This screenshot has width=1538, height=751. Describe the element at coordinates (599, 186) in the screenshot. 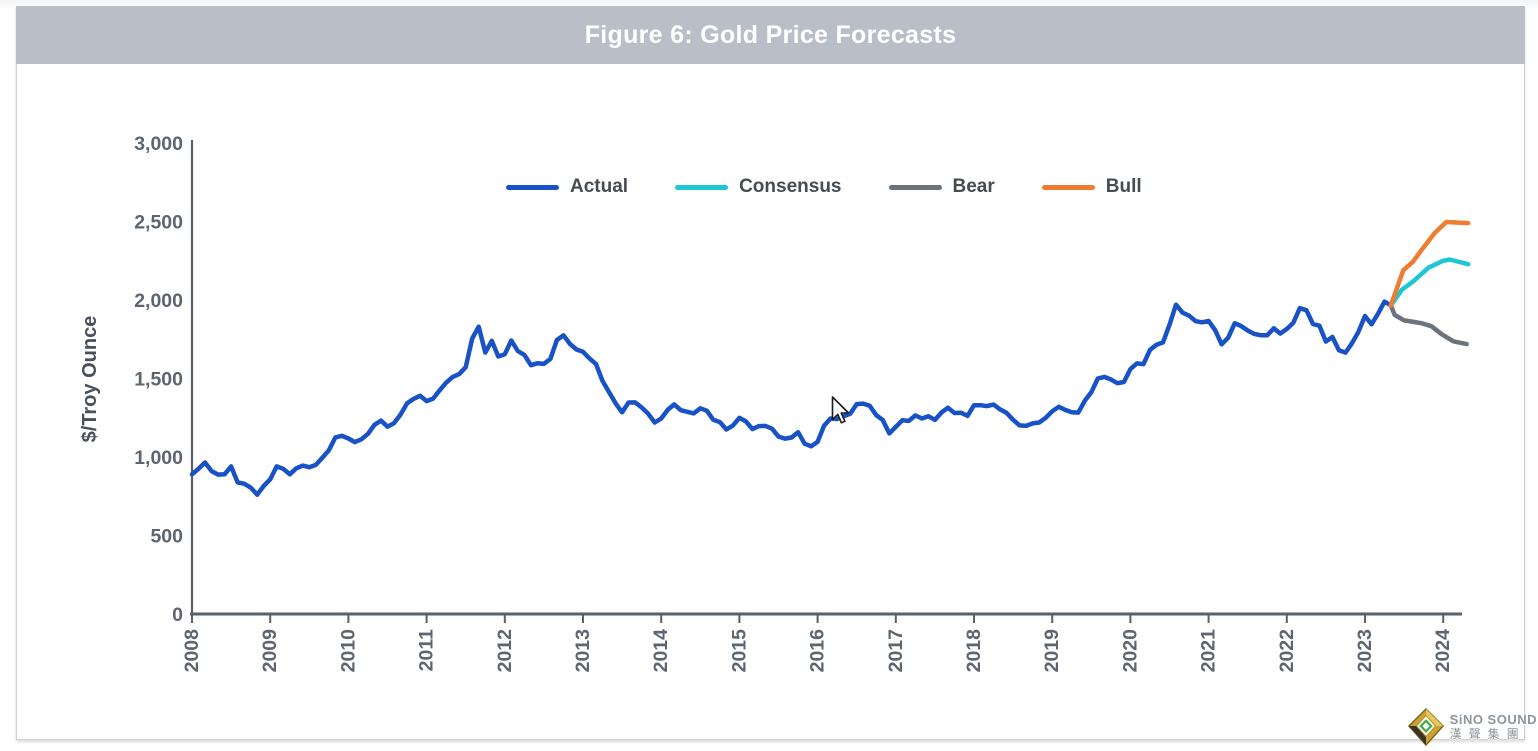

I see `legend-label-actual: Actual` at that location.